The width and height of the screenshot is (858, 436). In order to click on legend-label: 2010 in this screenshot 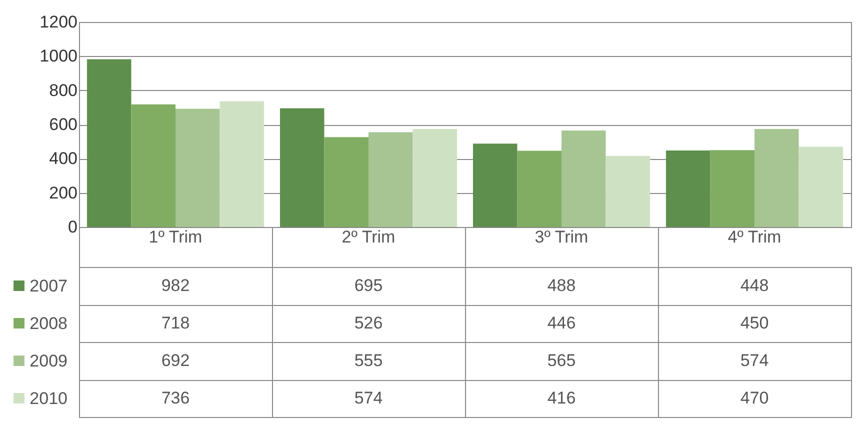, I will do `click(49, 398)`.